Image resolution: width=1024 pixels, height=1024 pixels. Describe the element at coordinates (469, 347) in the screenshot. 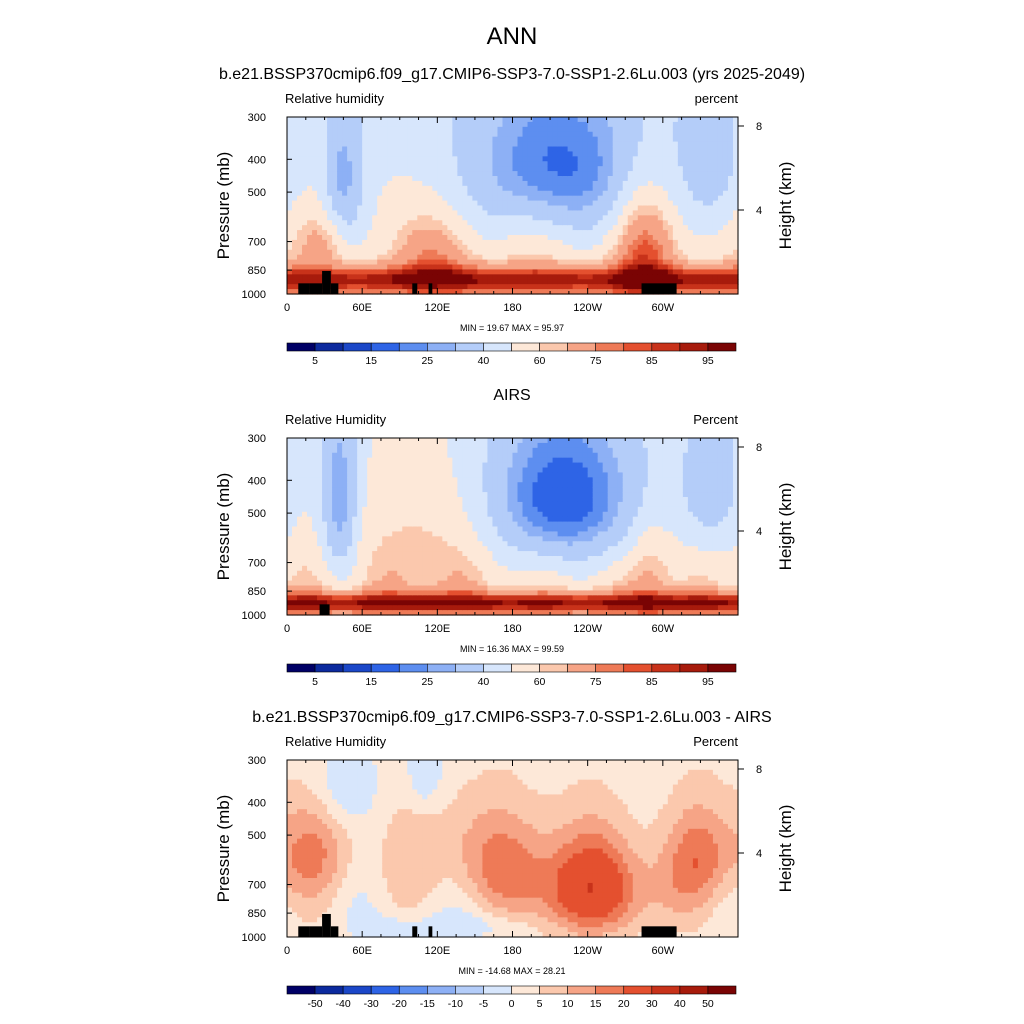

I see `colorbar-swatch` at that location.